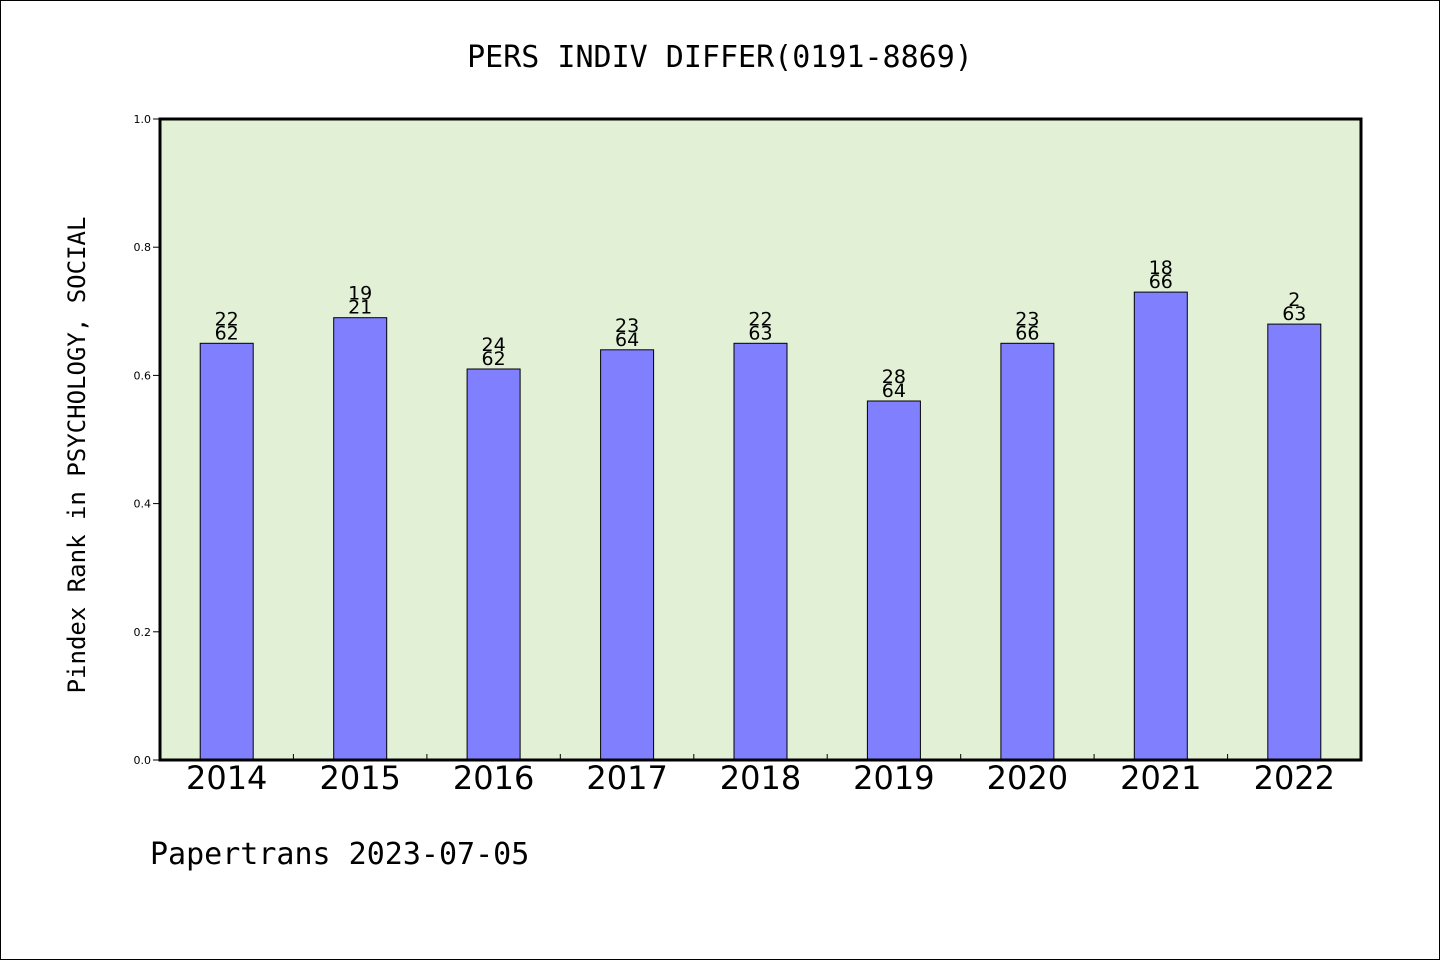 This screenshot has height=960, width=1440. Describe the element at coordinates (360, 539) in the screenshot. I see `bar-2015` at that location.